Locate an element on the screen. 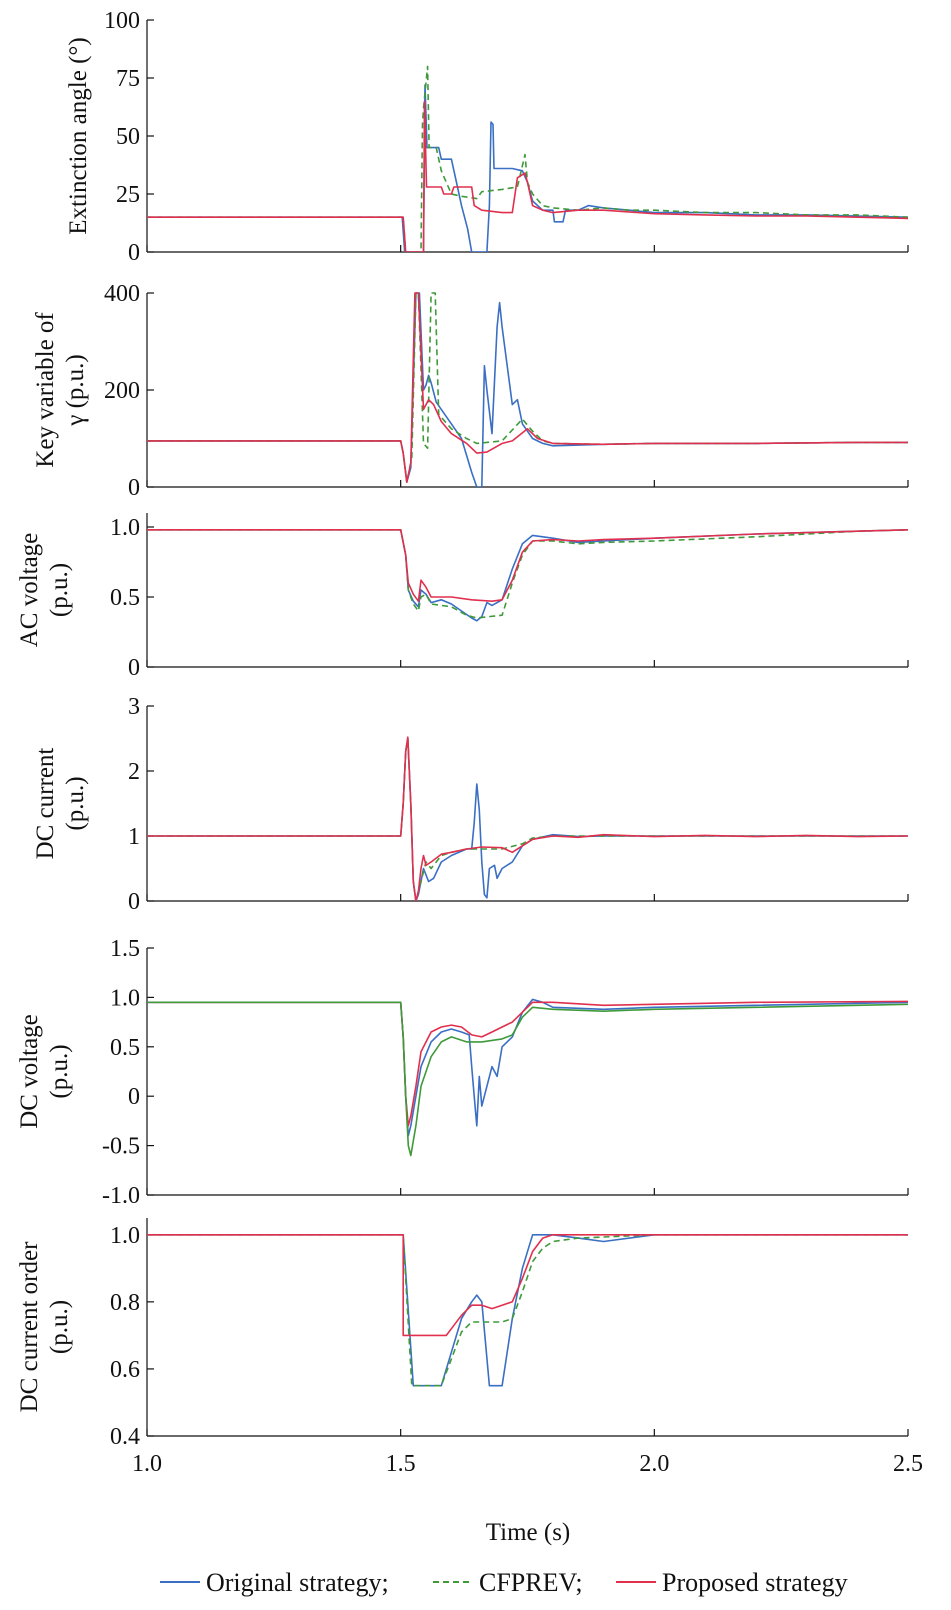 This screenshot has height=1610, width=951. y-tick-label: 3 is located at coordinates (134, 707).